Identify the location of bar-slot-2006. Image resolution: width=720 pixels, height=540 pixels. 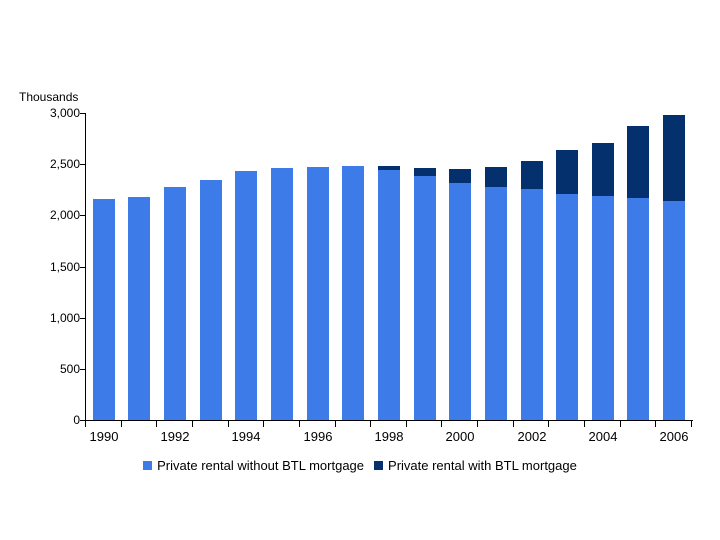
(674, 266).